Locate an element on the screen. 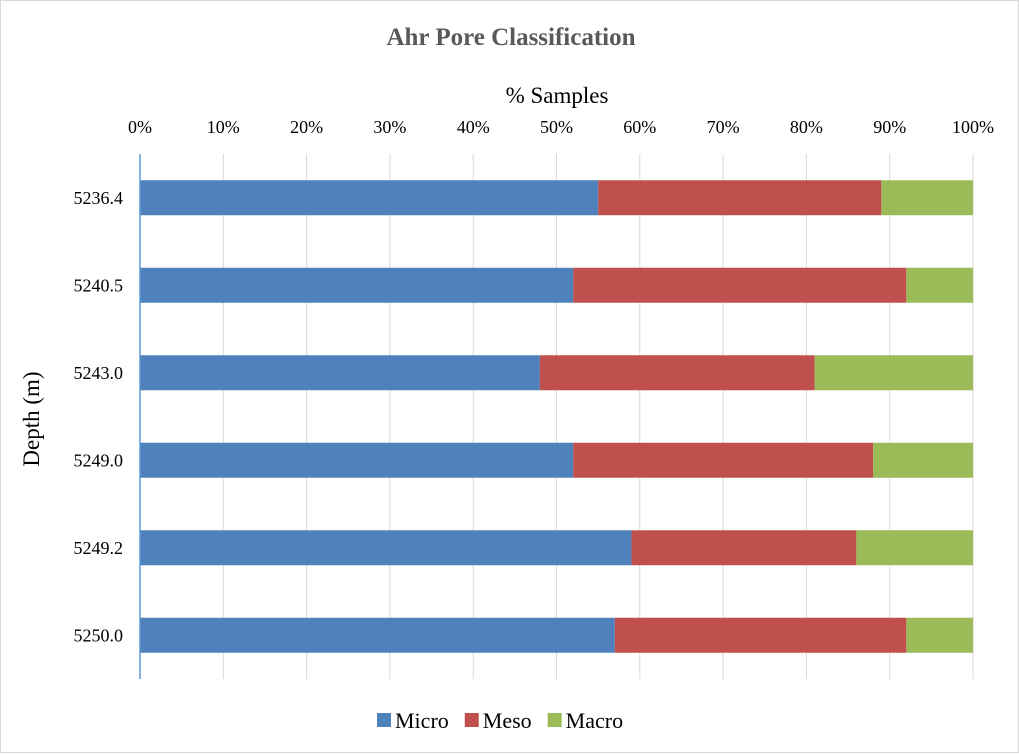 This screenshot has width=1019, height=754. y-tick-label: 5249.2 is located at coordinates (99, 548).